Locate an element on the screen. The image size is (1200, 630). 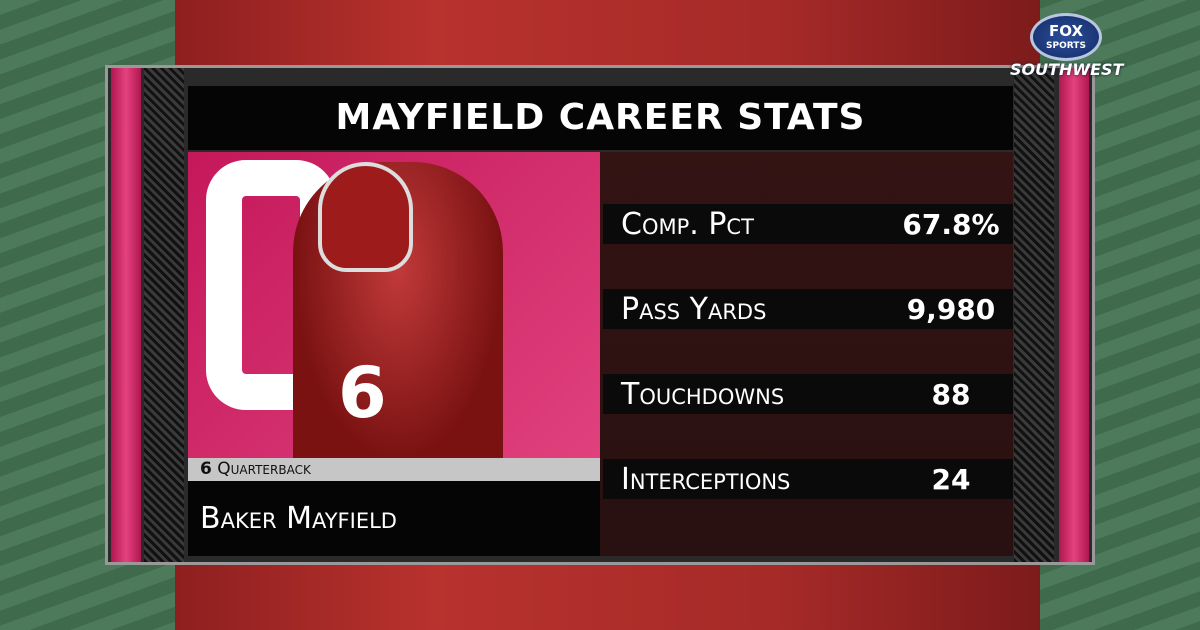
right-mesh is located at coordinates (1034, 315).